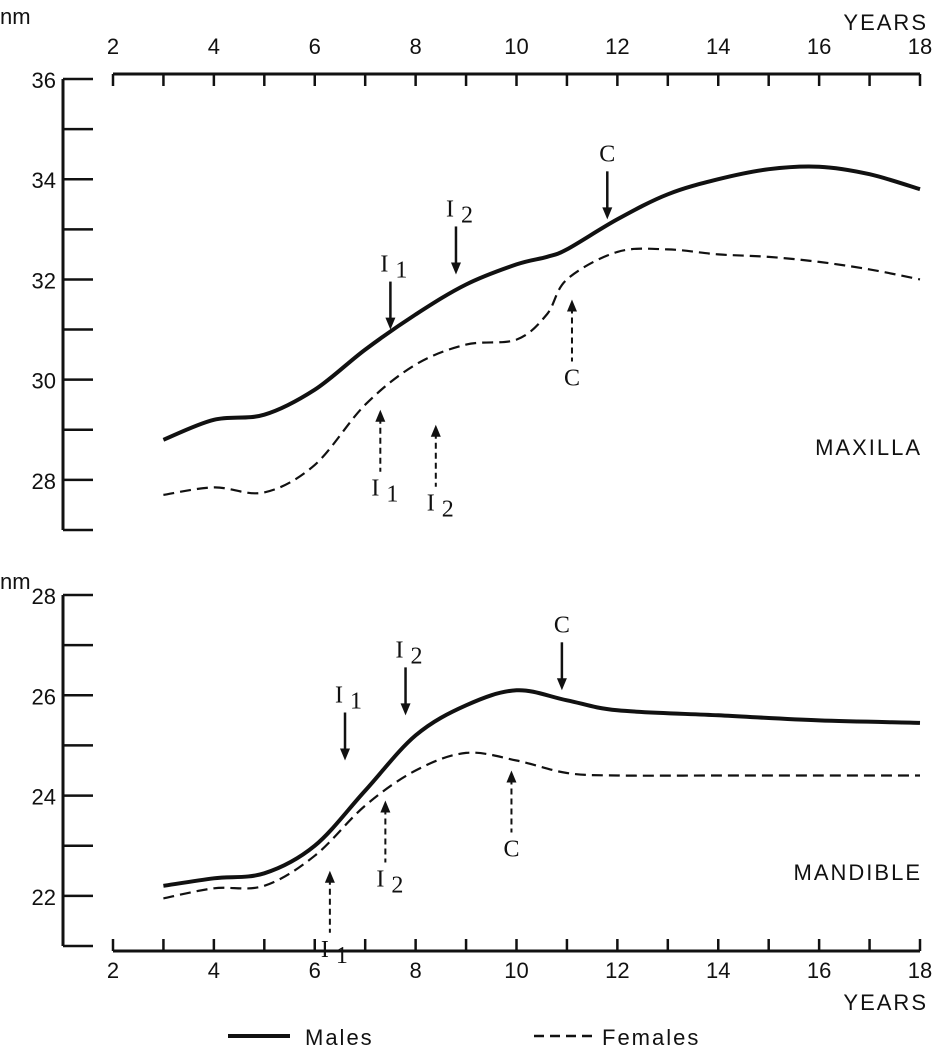 This screenshot has height=1053, width=935. I want to click on legend-females-label: Females, so click(651, 1037).